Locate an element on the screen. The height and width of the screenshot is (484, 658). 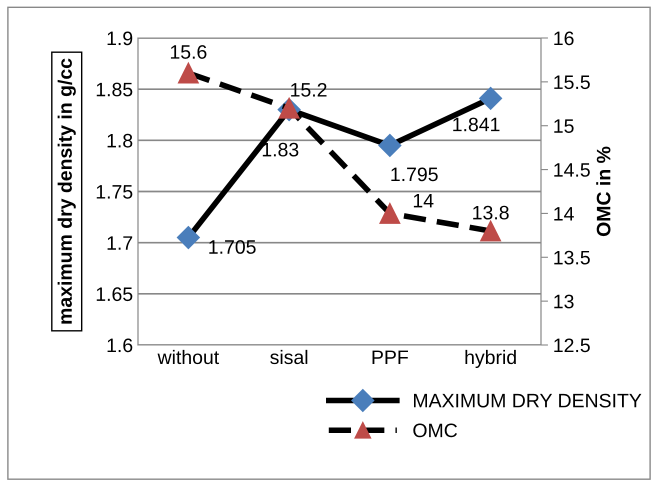
y2-tick-label: 15 is located at coordinates (564, 126).